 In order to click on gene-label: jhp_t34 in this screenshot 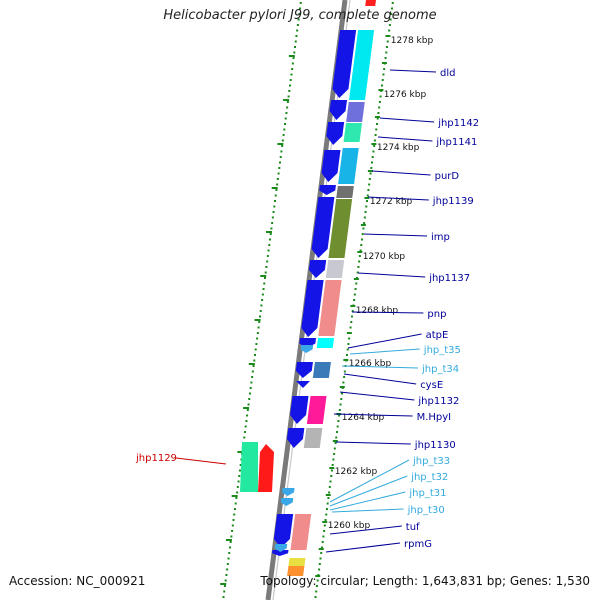, I will do `click(440, 369)`.